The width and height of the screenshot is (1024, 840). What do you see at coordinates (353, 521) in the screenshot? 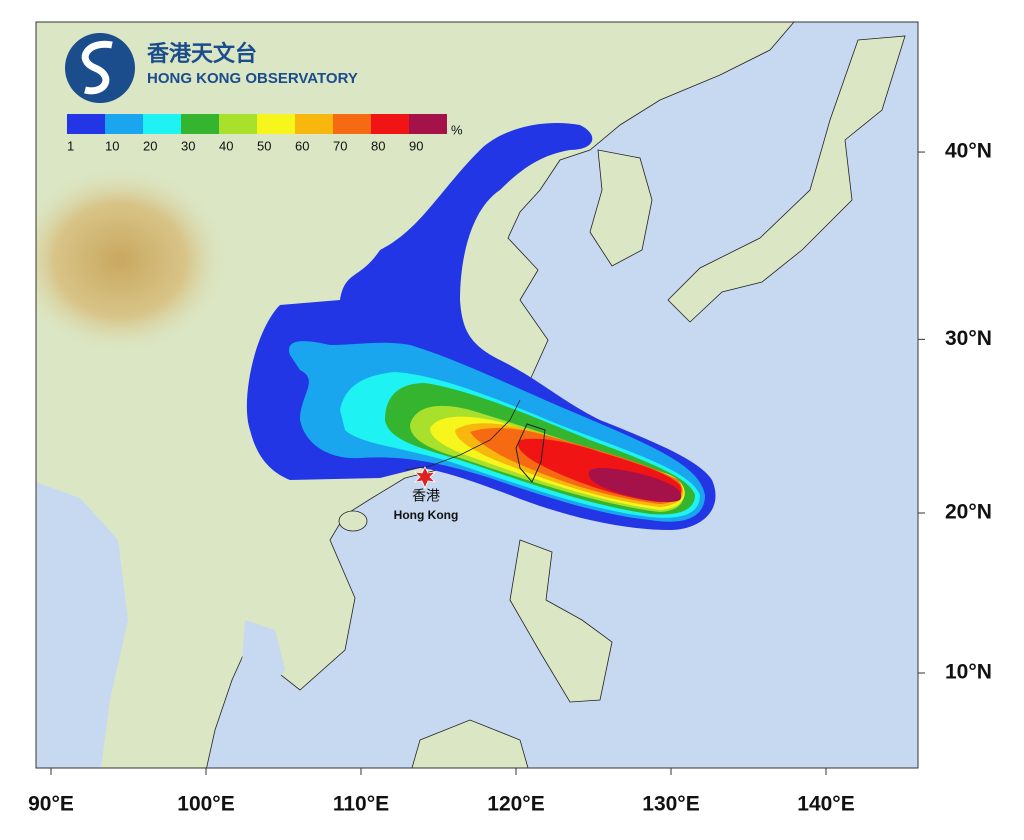
I see `hainan` at bounding box center [353, 521].